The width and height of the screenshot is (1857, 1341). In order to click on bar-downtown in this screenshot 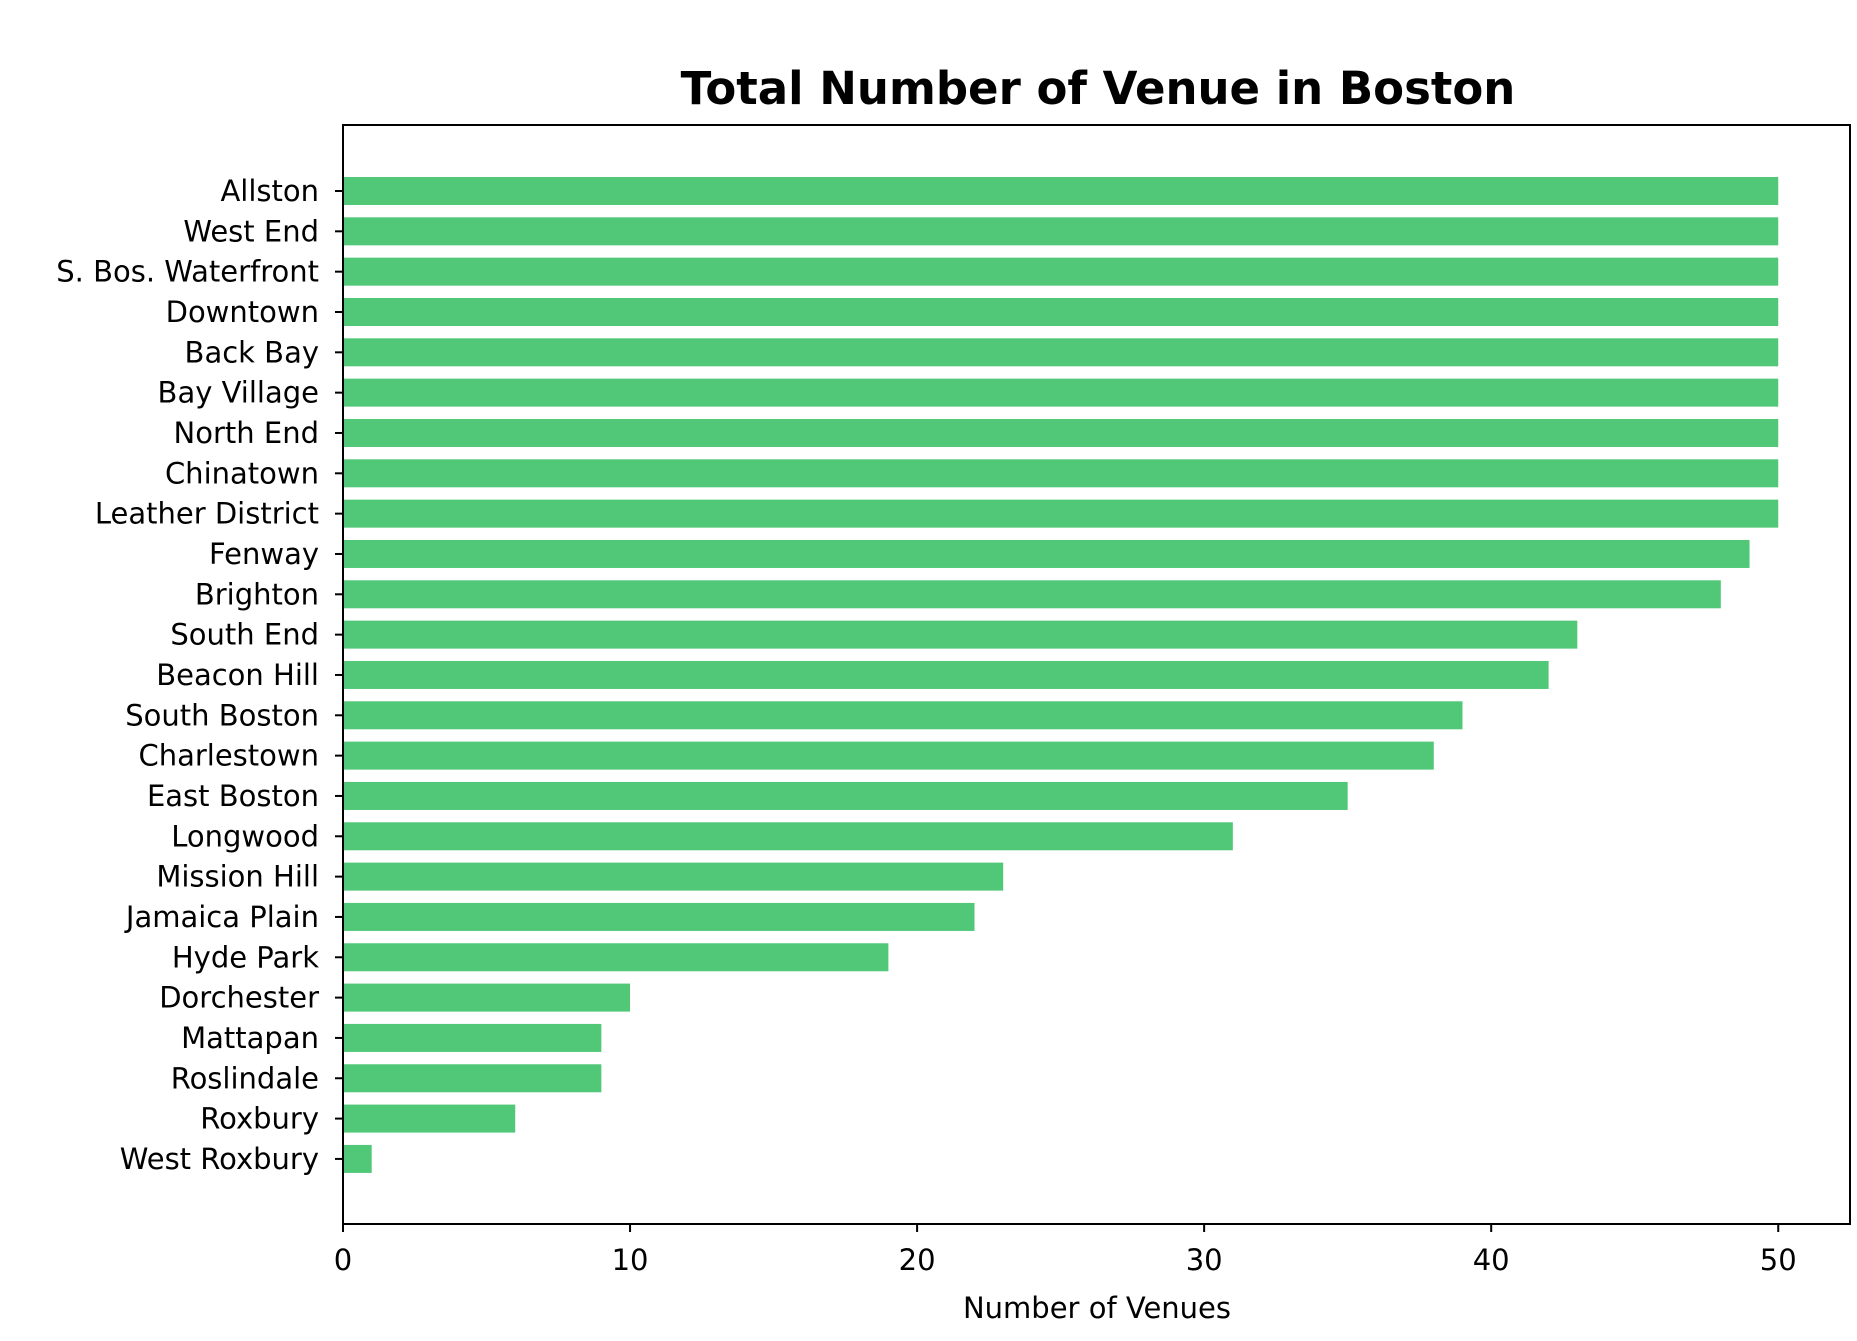, I will do `click(1061, 311)`.